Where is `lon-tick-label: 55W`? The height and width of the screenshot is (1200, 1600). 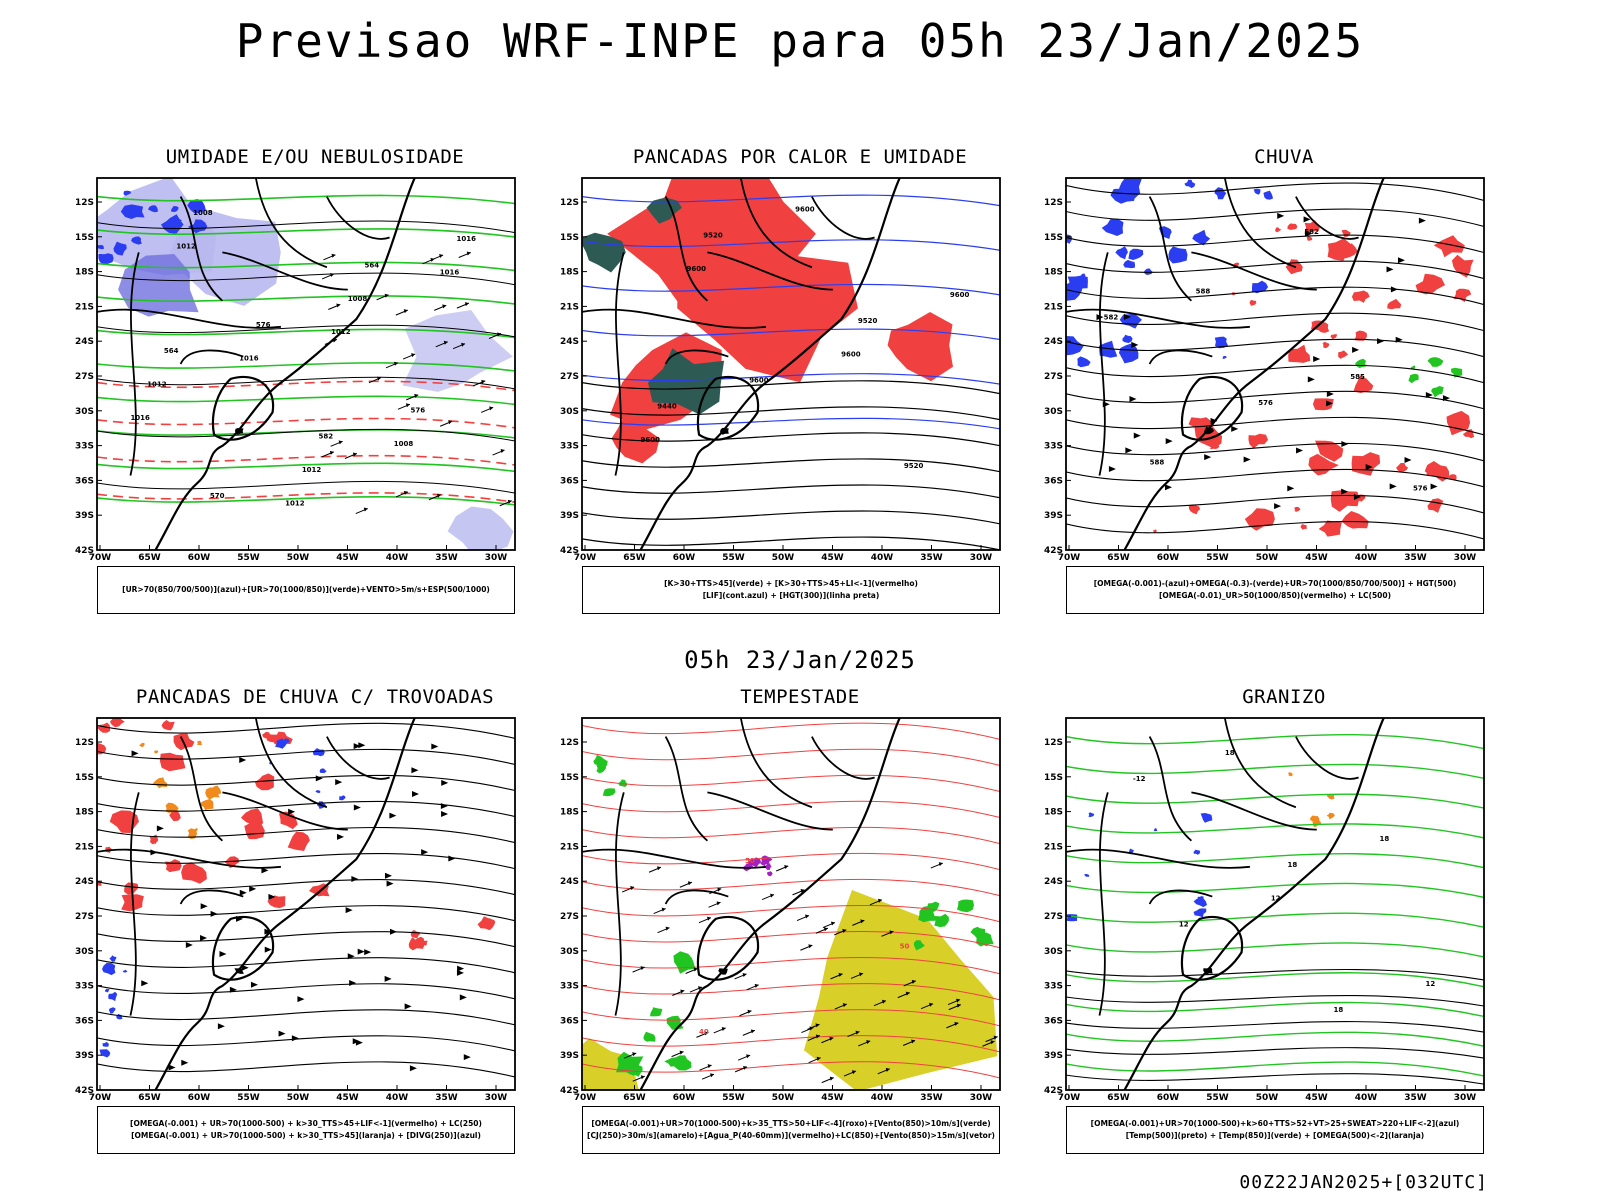 lon-tick-label: 55W is located at coordinates (248, 558).